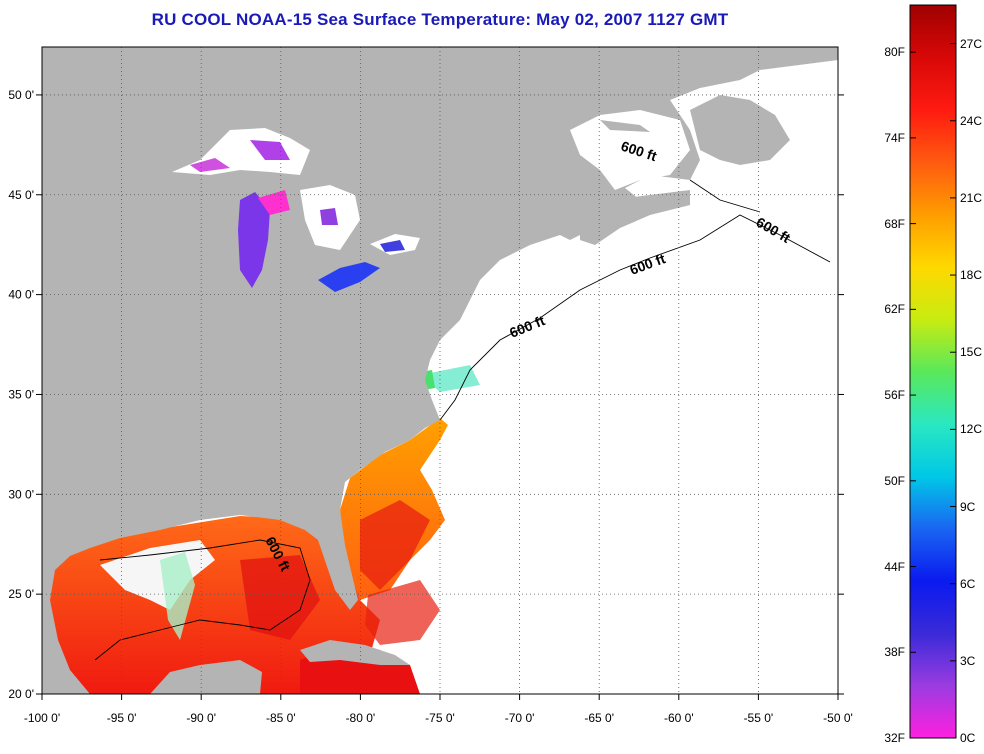 The height and width of the screenshot is (754, 984). I want to click on gulf-of-st-lawrence, so click(630, 150).